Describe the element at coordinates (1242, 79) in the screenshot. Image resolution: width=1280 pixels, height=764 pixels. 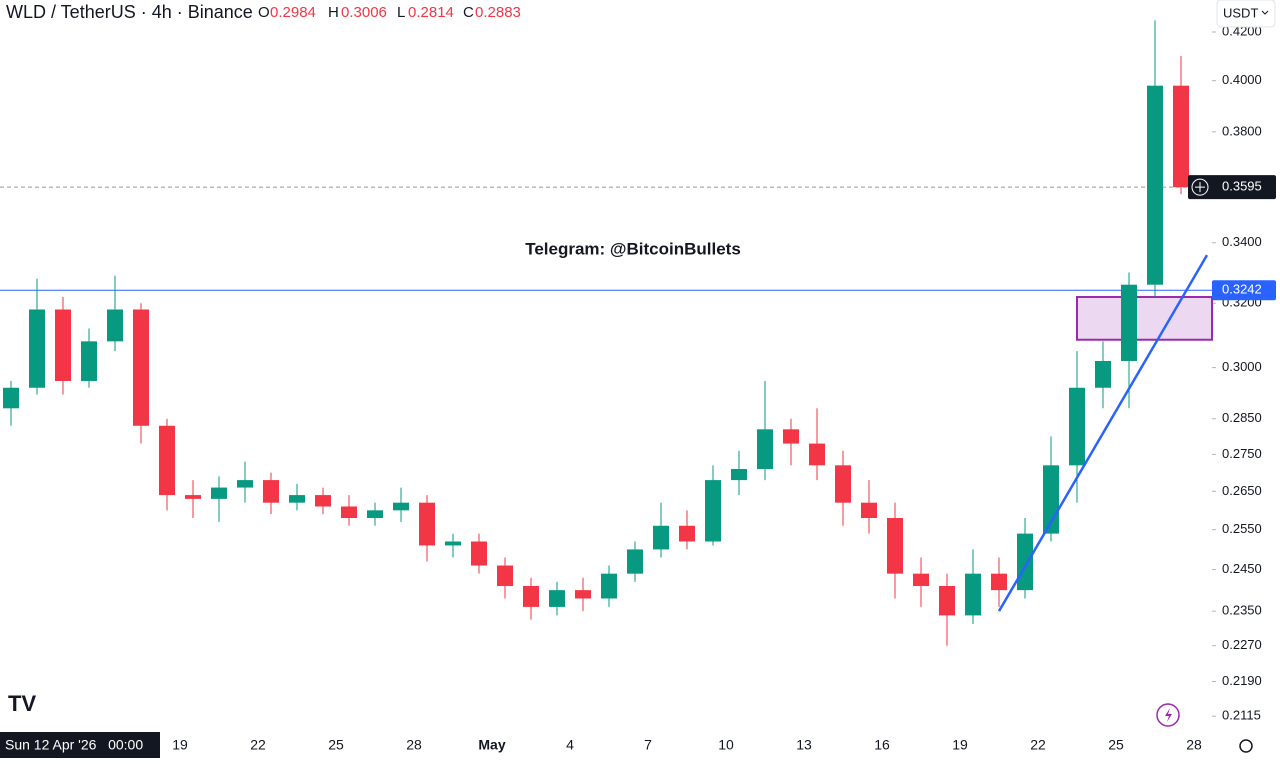
I see `y-tick-label: 0.4000` at that location.